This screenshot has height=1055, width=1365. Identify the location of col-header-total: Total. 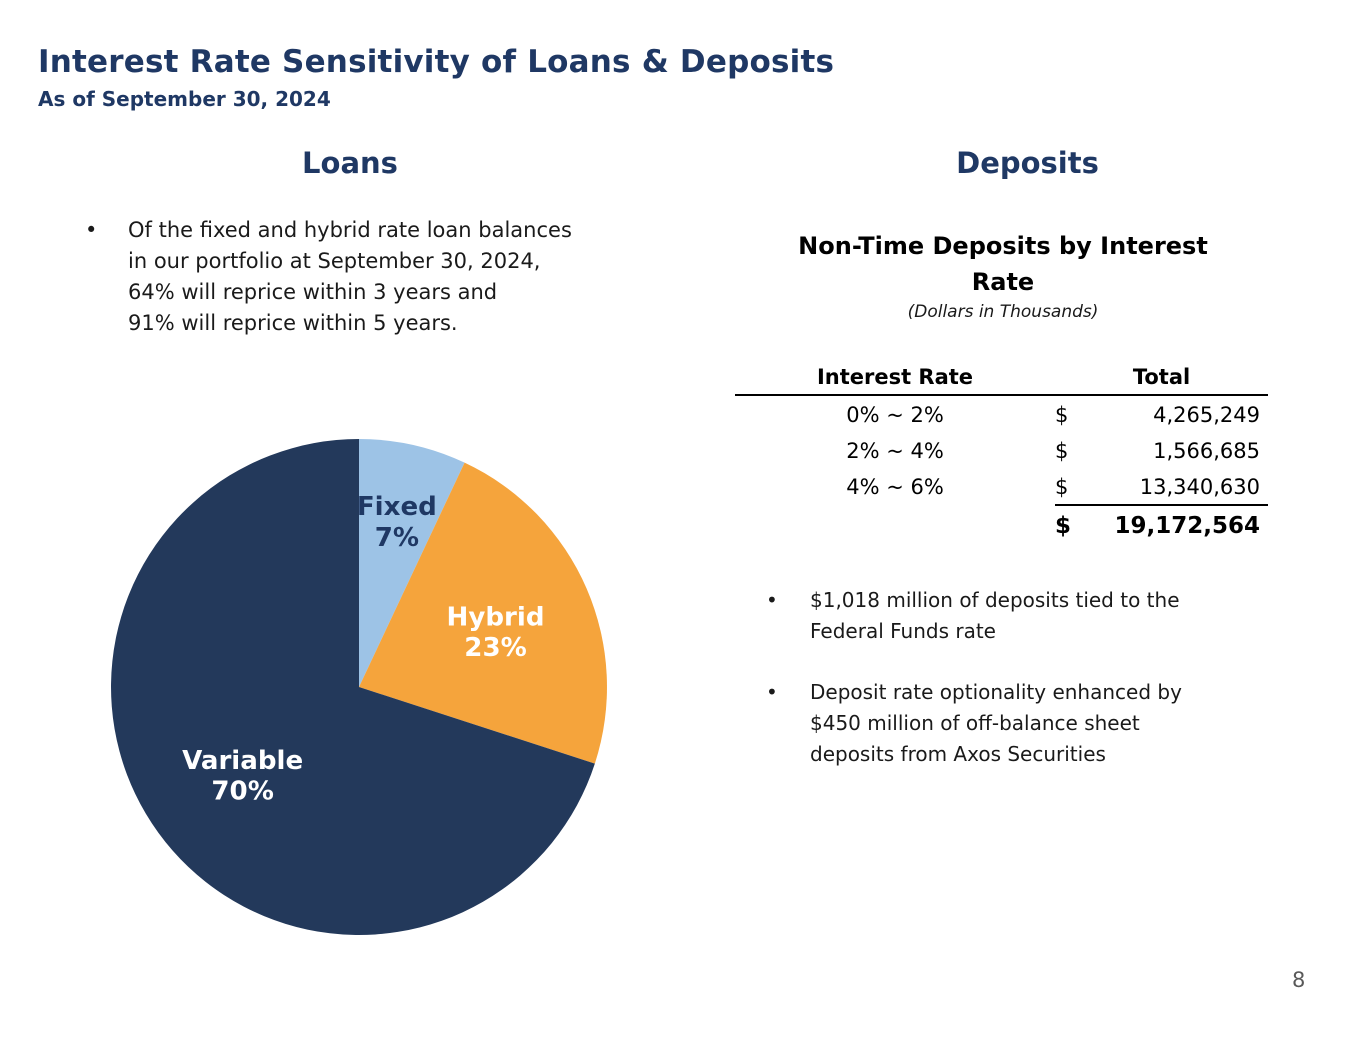
(1161, 377).